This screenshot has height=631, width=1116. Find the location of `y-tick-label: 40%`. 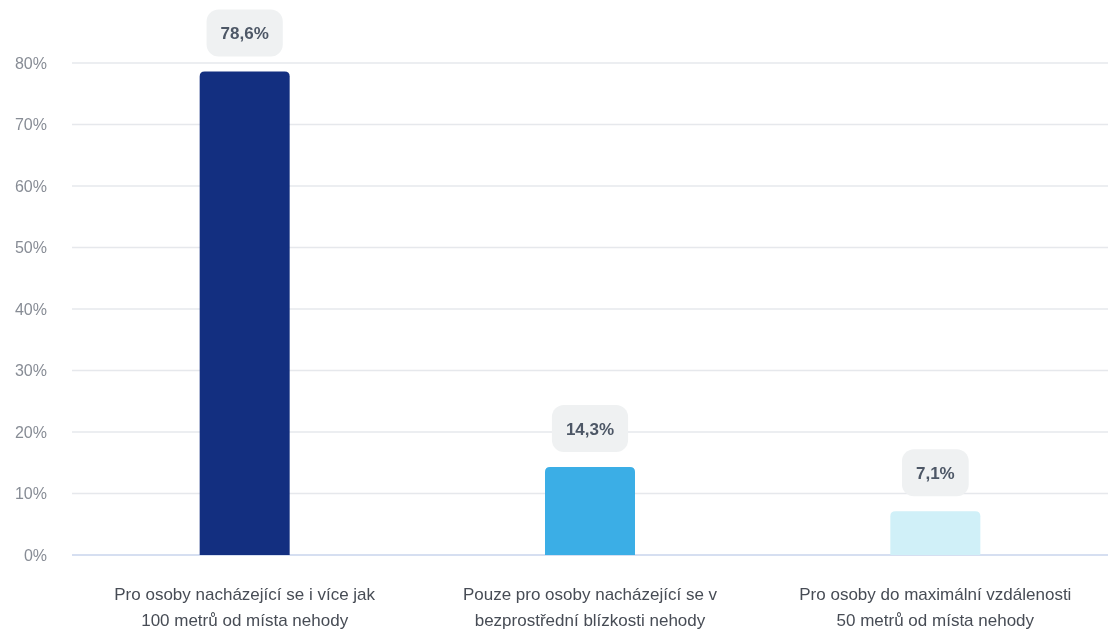

y-tick-label: 40% is located at coordinates (30, 309).